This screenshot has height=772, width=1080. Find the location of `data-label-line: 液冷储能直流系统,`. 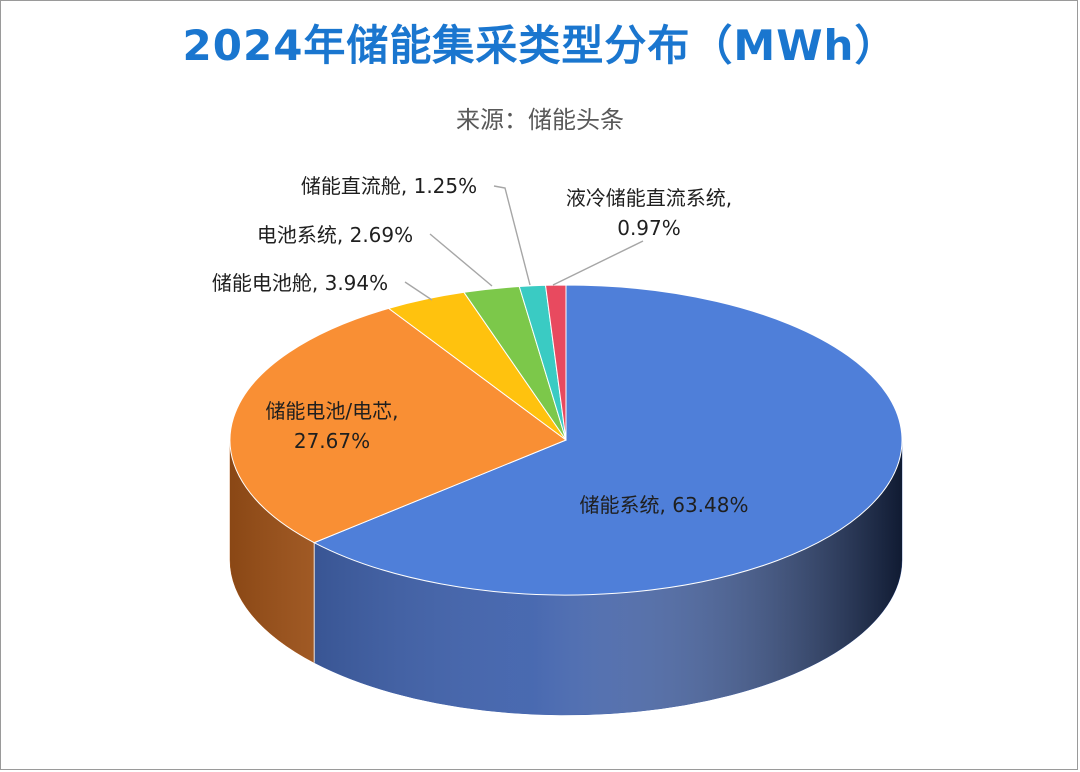

data-label-line: 液冷储能直流系统, is located at coordinates (649, 198).